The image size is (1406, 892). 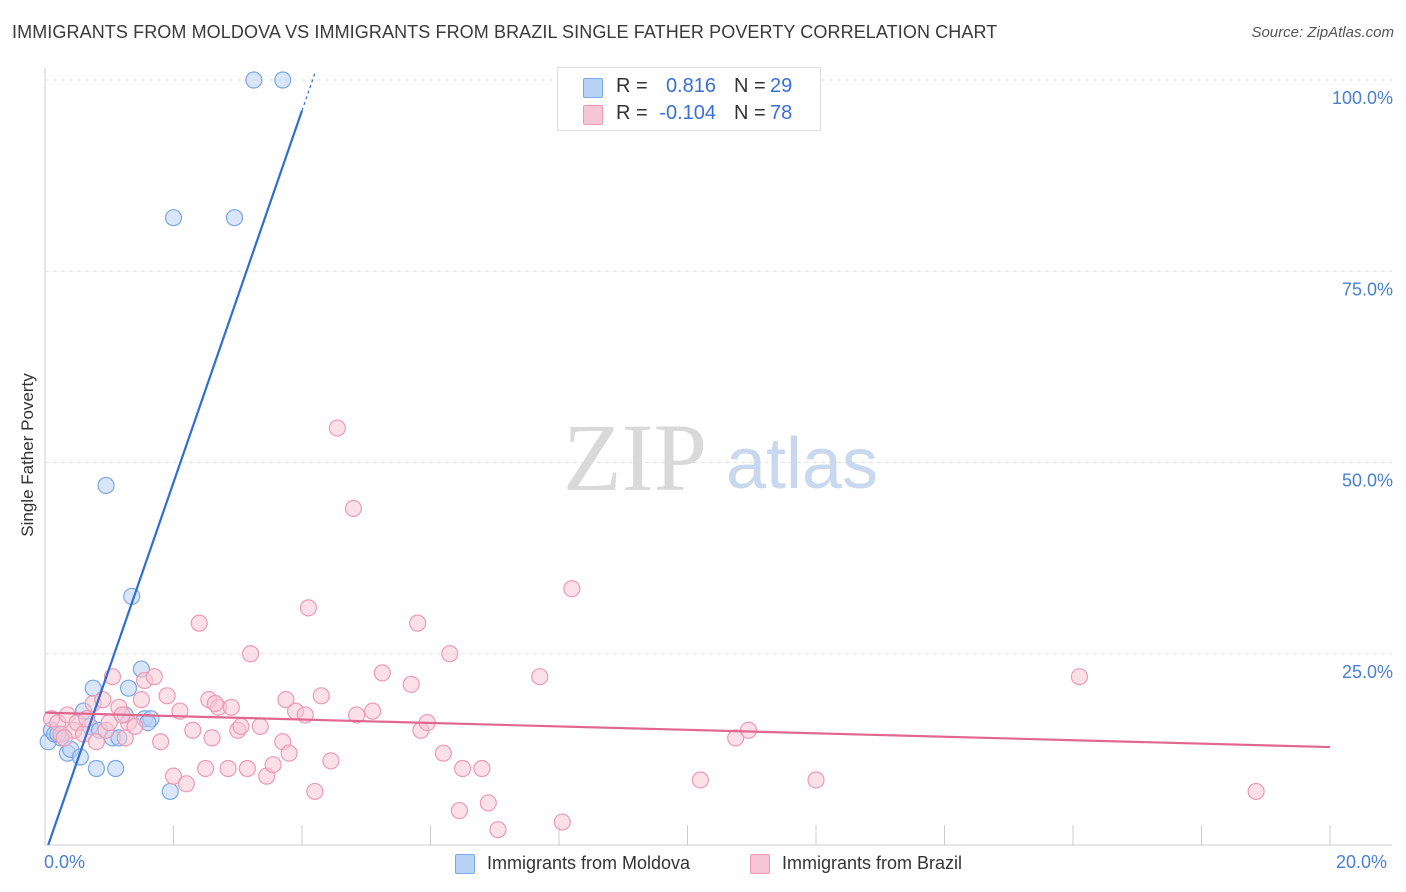 I want to click on watermark-zip: ZIP, so click(x=635, y=457).